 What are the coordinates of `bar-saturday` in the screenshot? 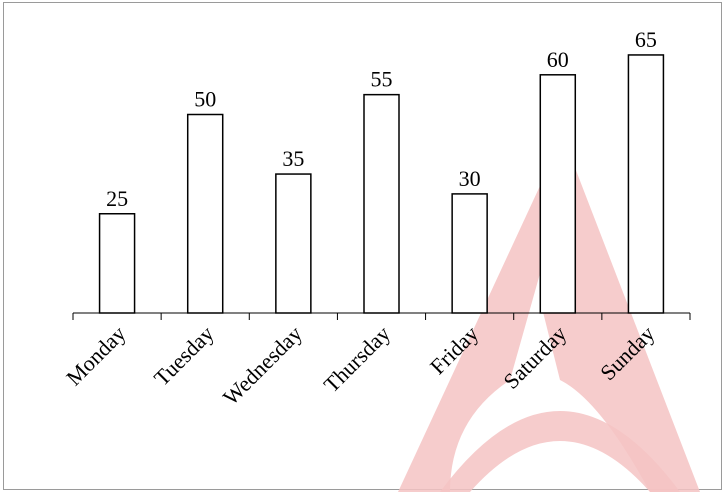 It's located at (558, 194).